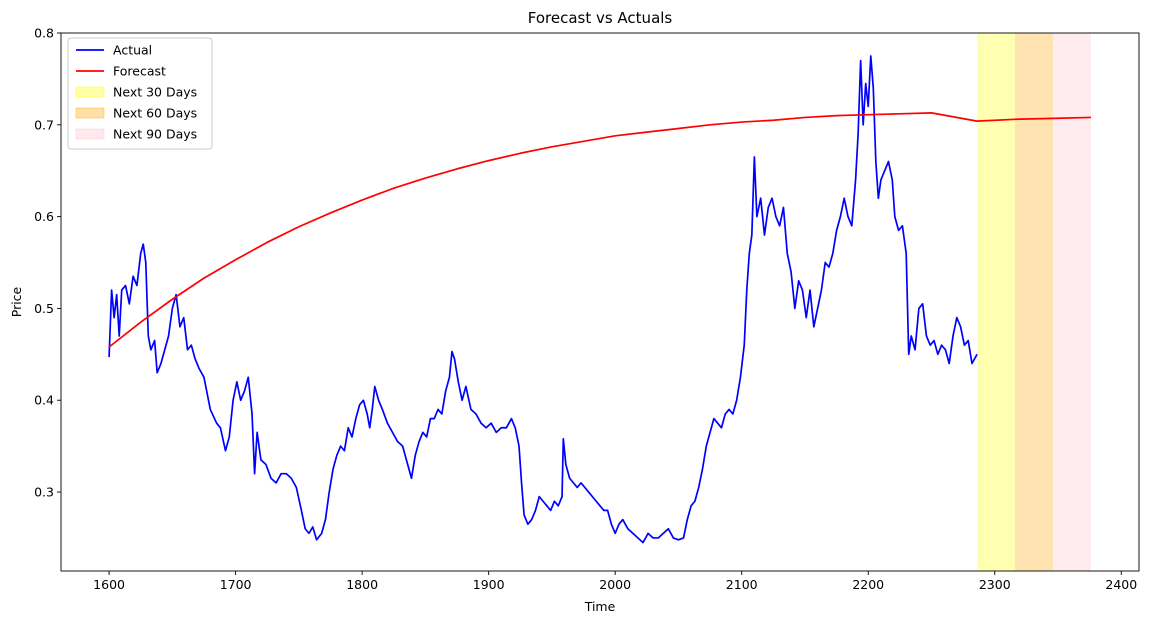  Describe the element at coordinates (155, 134) in the screenshot. I see `legend-label-band-3: Next 90 Days` at that location.